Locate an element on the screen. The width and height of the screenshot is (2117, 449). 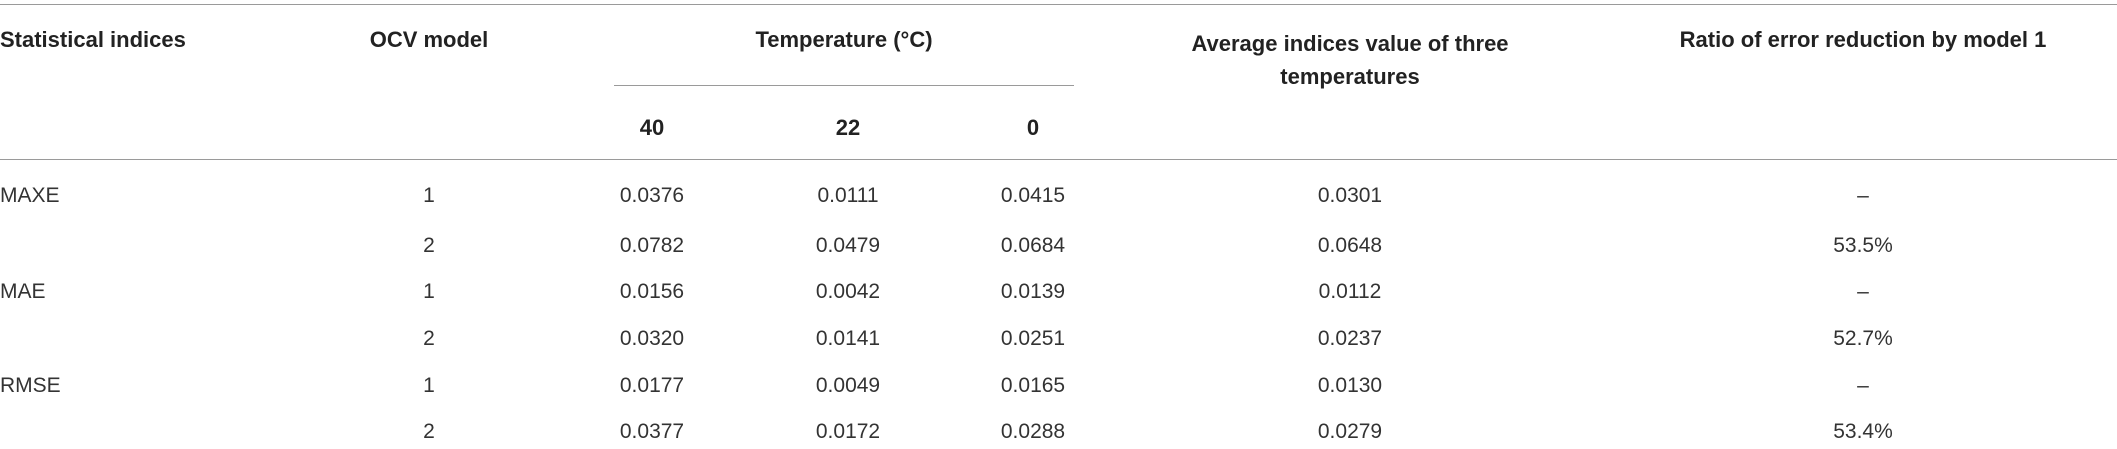
group-rule is located at coordinates (844, 85).